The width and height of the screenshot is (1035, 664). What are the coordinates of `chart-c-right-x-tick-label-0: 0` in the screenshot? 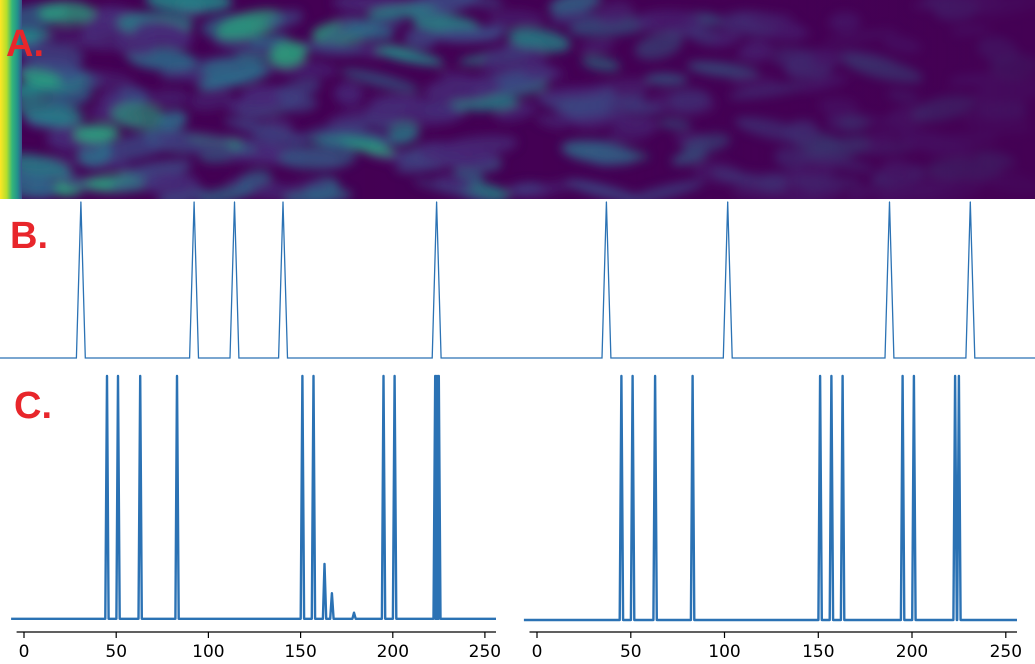 It's located at (537, 652).